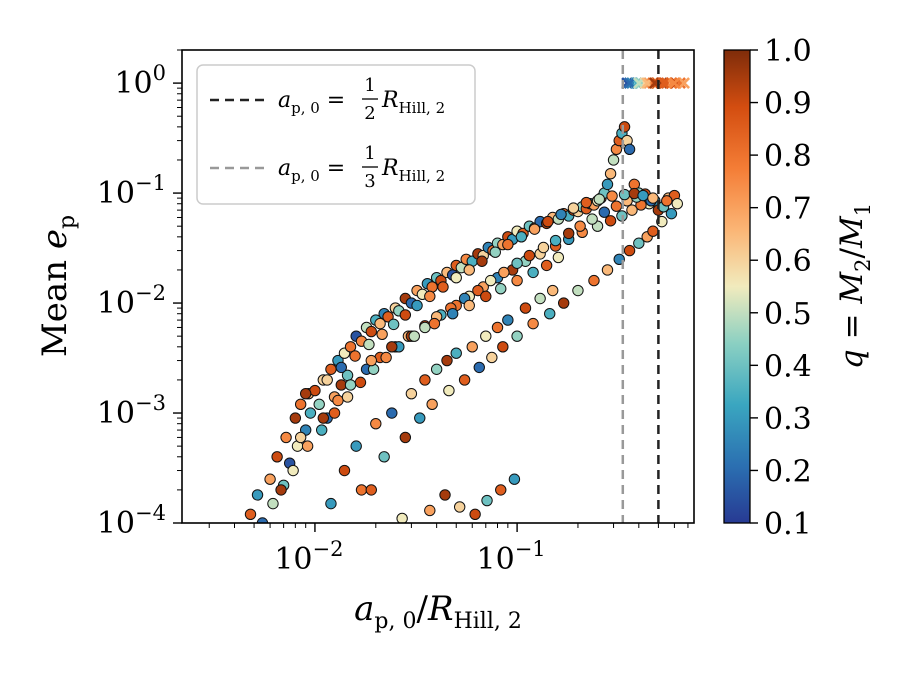  Describe the element at coordinates (737, 286) in the screenshot. I see `colorbar-gradient` at that location.